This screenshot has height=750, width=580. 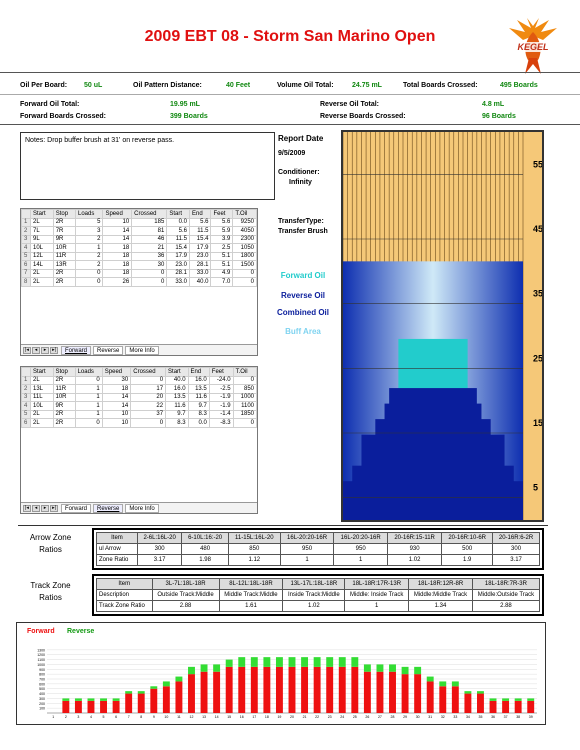 I want to click on table-cell: 18, so click(x=117, y=273).